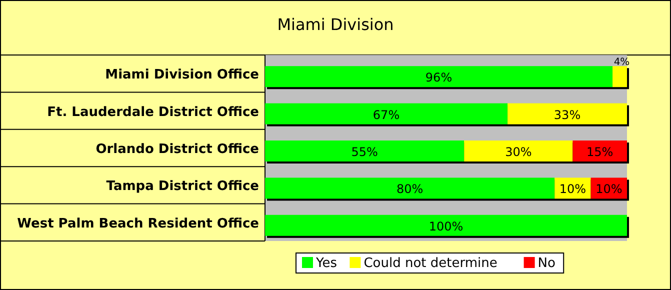 The width and height of the screenshot is (671, 290). I want to click on data-label: 15%, so click(600, 152).